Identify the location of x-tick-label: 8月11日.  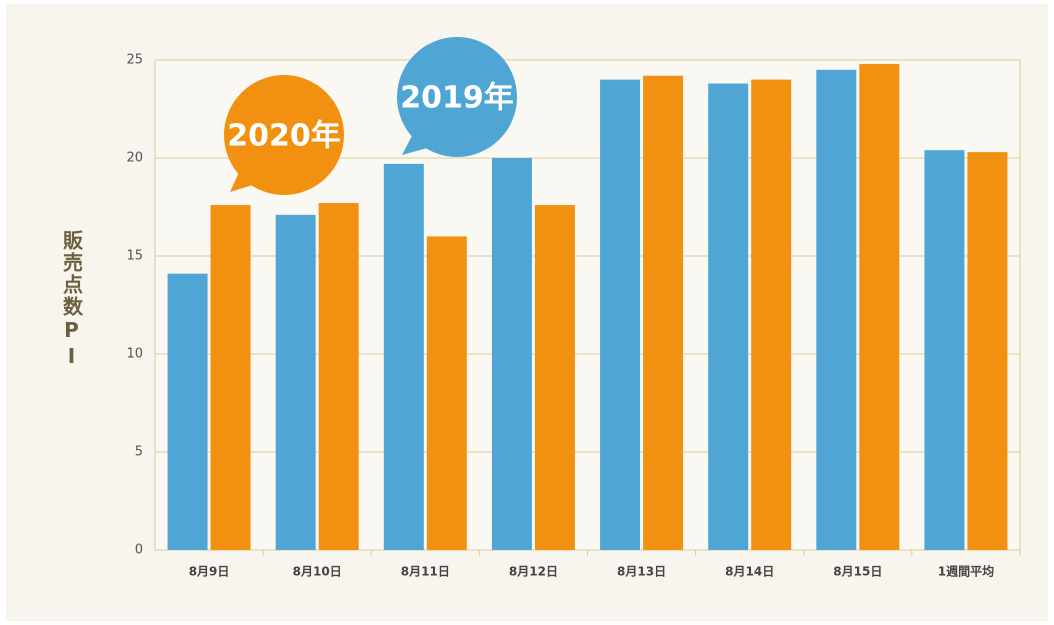
(425, 572).